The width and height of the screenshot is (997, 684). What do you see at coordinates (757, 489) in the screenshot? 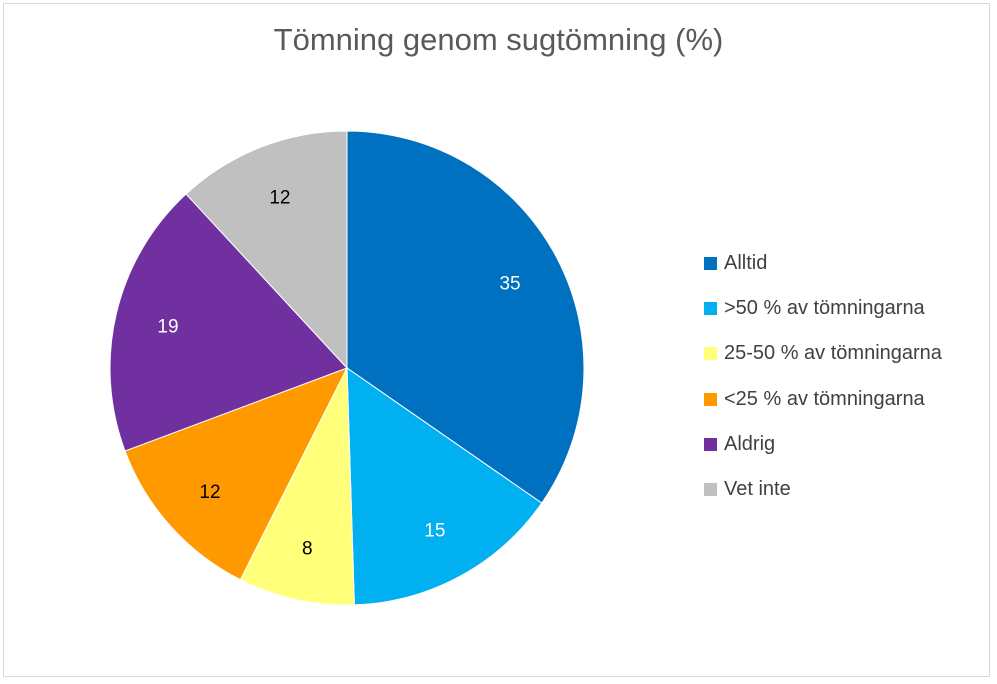
I see `legend-label: Vet inte` at bounding box center [757, 489].